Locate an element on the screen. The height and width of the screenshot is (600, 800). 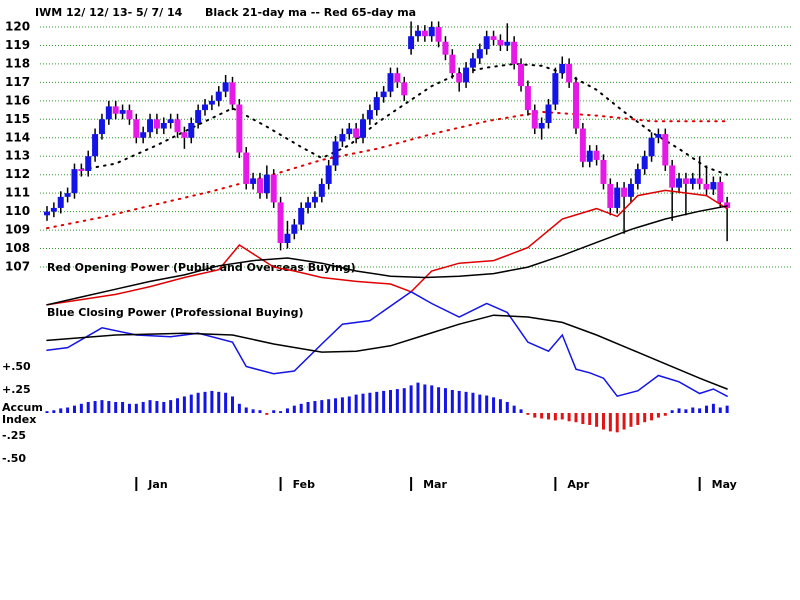
y-tick-label: -.50 is located at coordinates (14, 458).